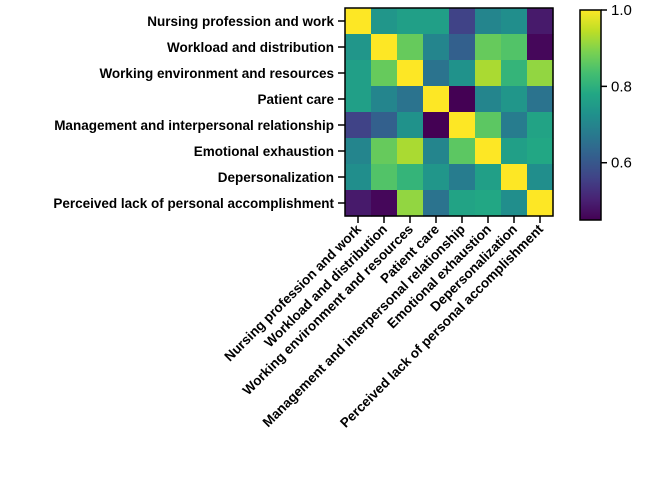  I want to click on colorbar-tick-label: 1.0, so click(621, 10).